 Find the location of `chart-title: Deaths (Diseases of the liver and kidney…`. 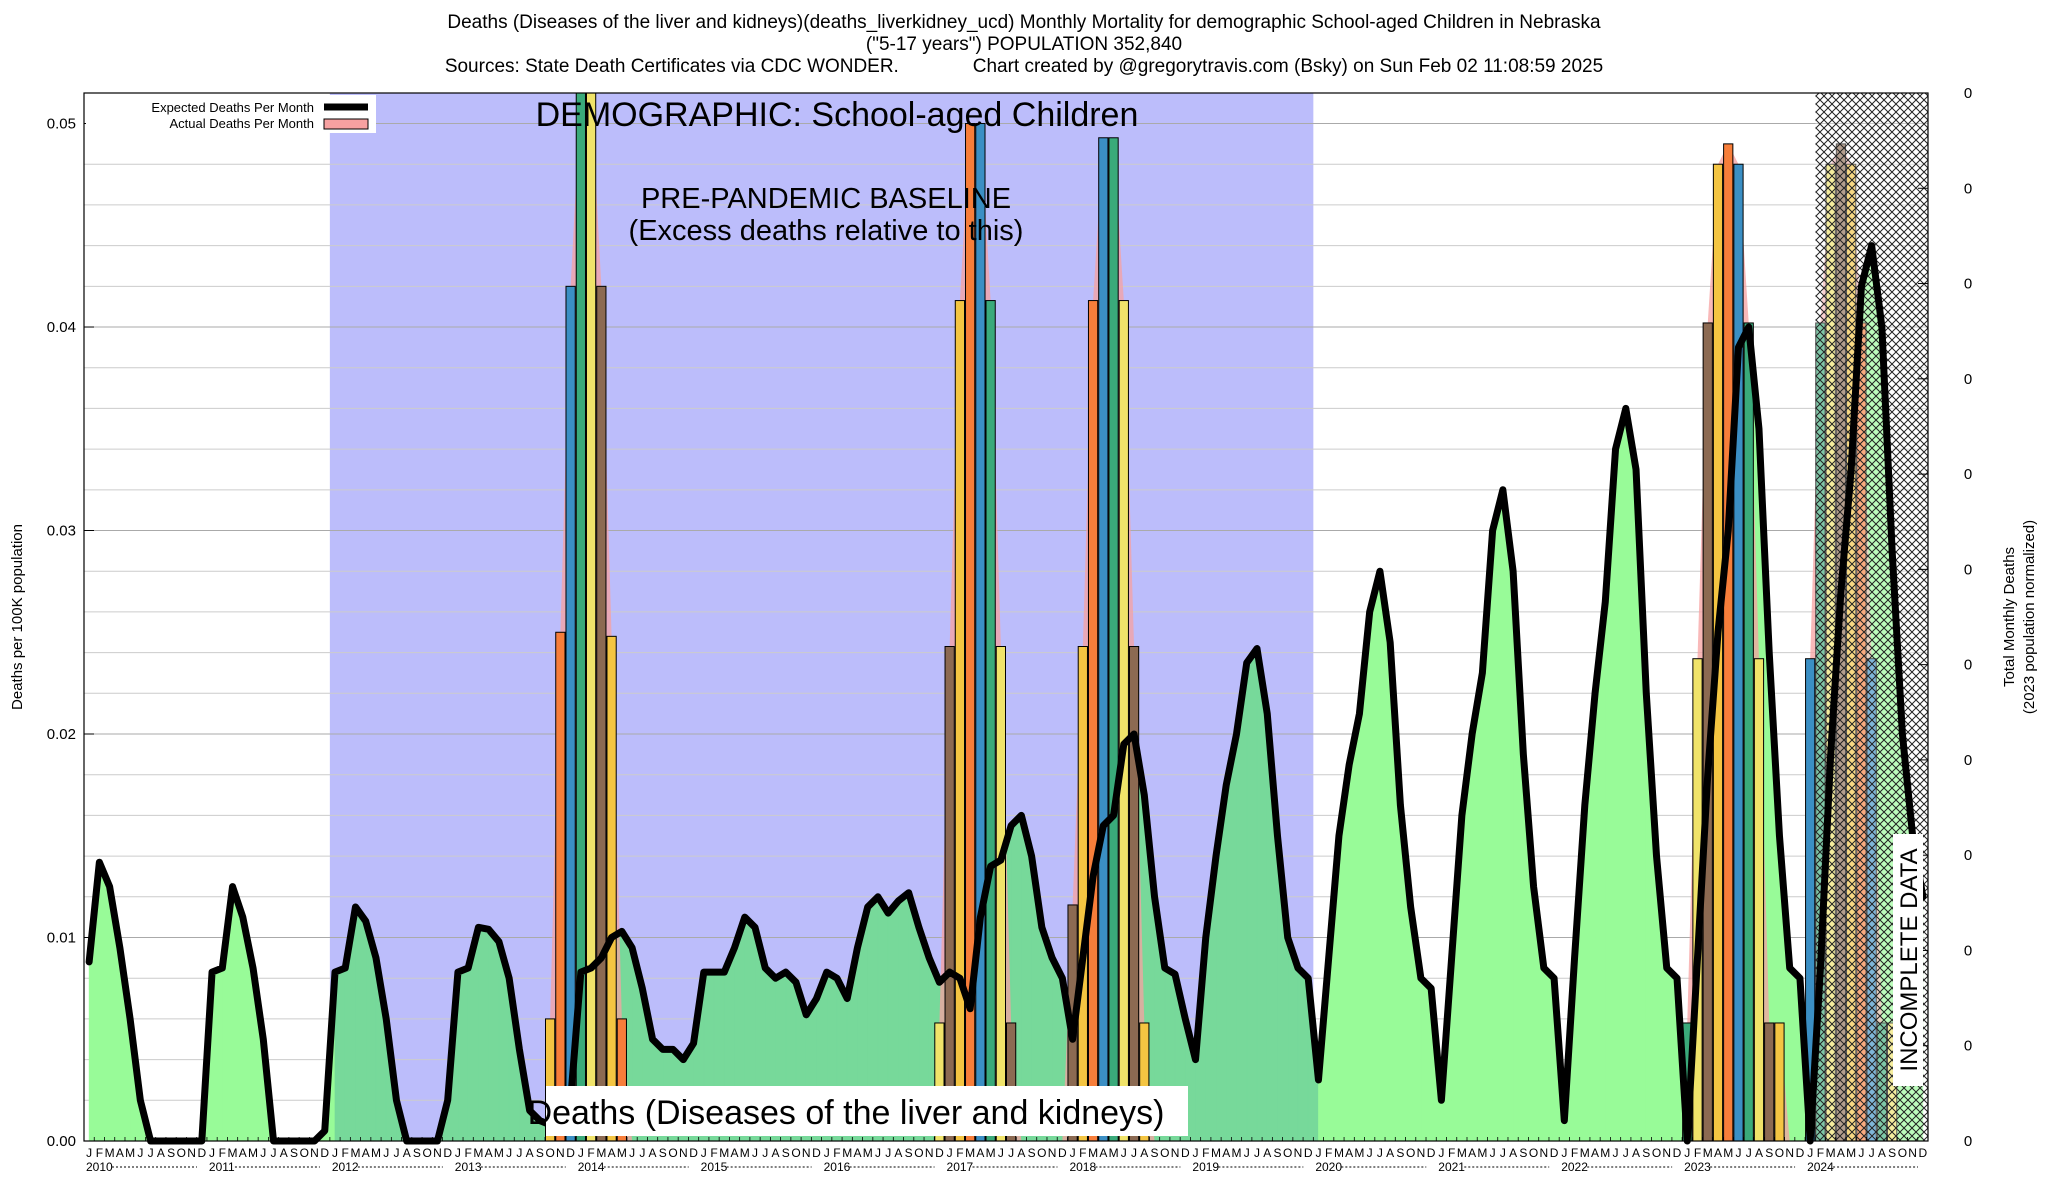

chart-title: Deaths (Diseases of the liver and kidney… is located at coordinates (1024, 22).